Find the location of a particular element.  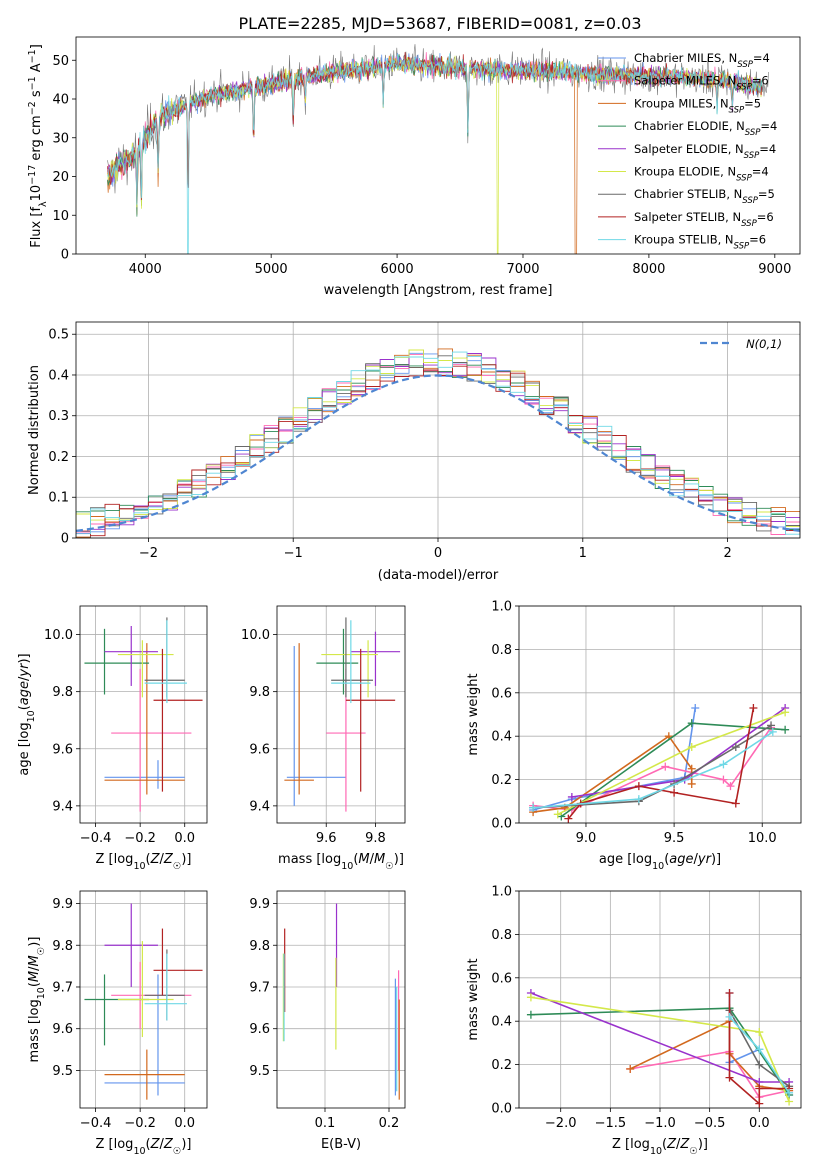

mass_vs_Z-ylabel-part: ( is located at coordinates (34, 984).